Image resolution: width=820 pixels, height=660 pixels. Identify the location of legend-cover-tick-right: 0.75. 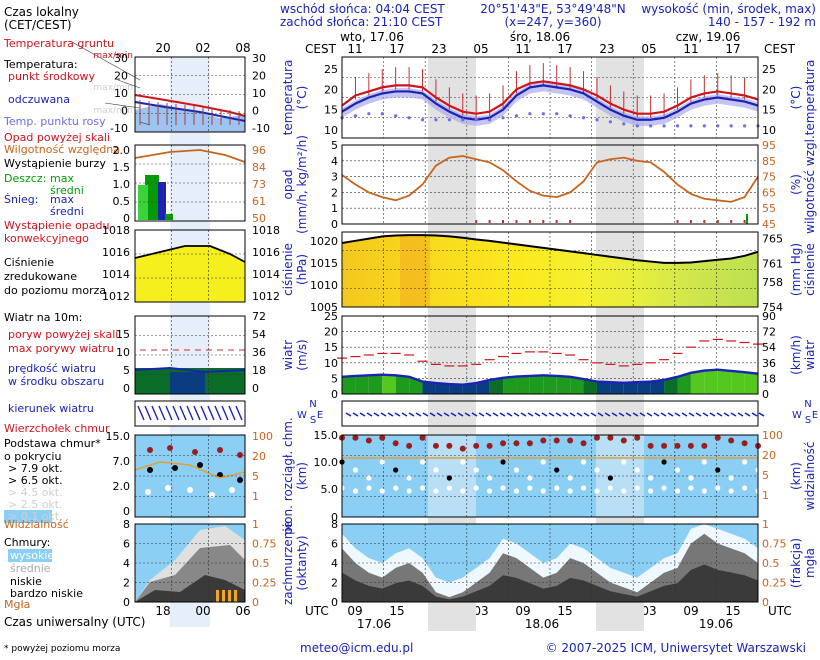
(264, 544).